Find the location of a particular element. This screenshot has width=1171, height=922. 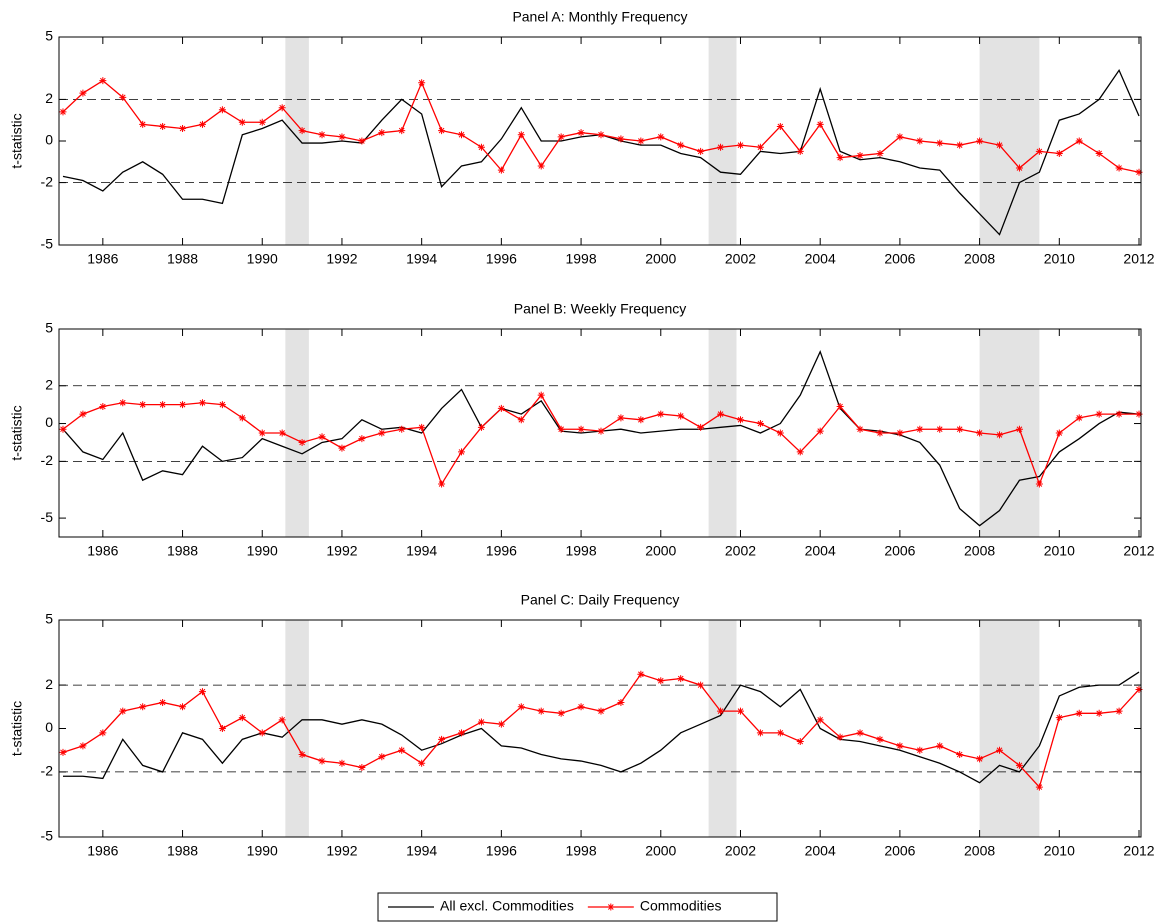

x-tick-label: 2010 is located at coordinates (1059, 551).